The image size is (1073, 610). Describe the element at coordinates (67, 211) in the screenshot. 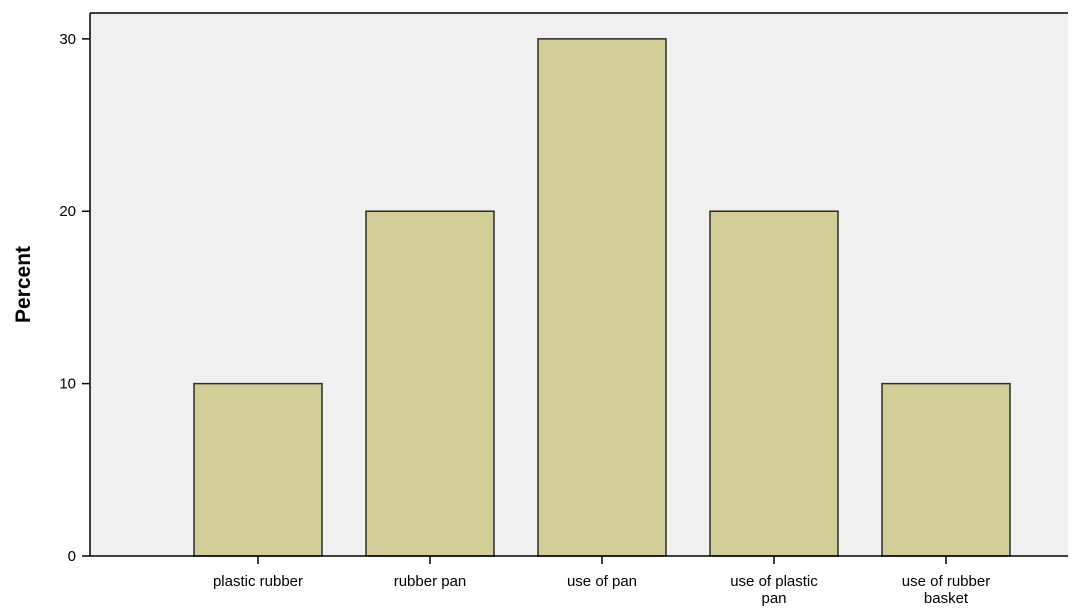

I see `y-tick-label: 20` at that location.